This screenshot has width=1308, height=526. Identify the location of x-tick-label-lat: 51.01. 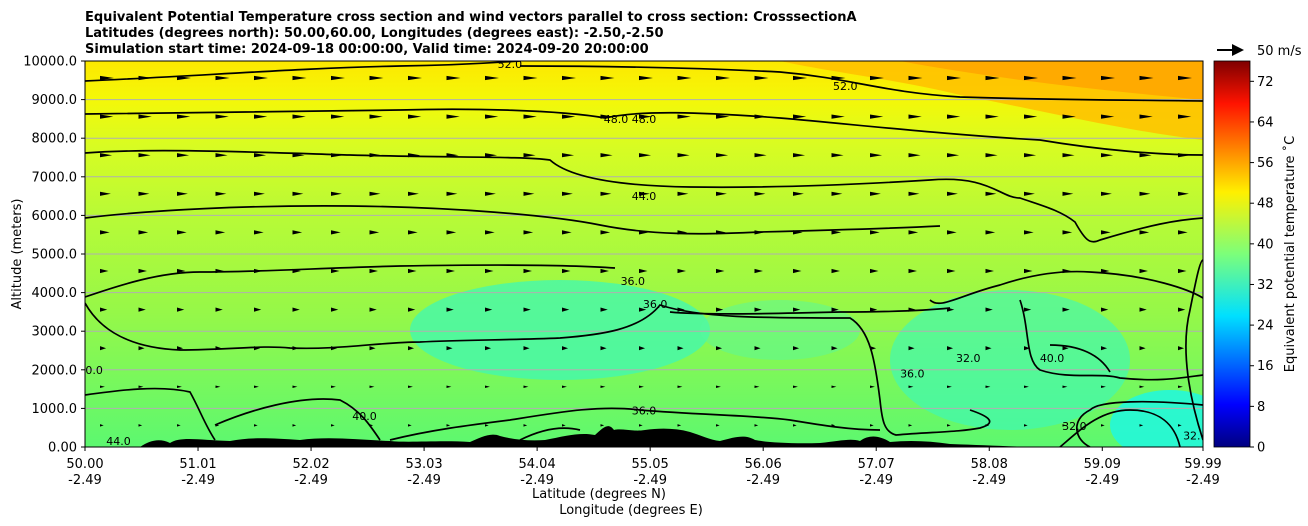
(197, 464).